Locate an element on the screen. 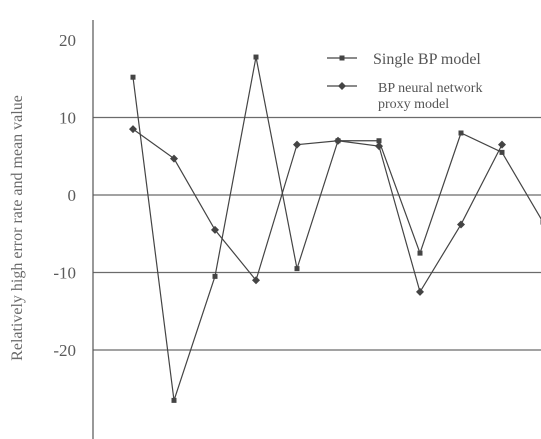  legend-marker-square is located at coordinates (342, 58).